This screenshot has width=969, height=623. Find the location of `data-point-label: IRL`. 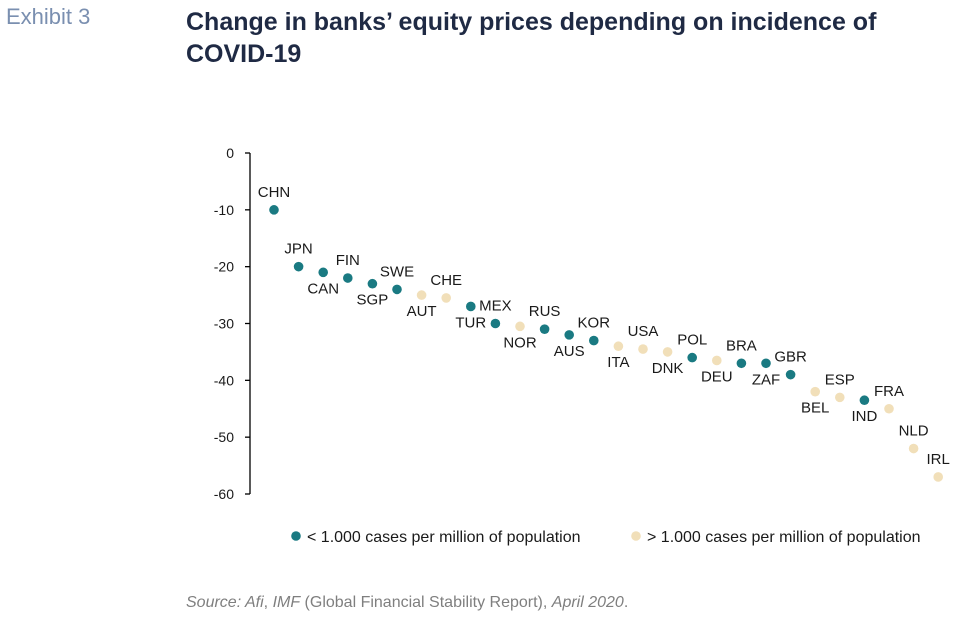

data-point-label: IRL is located at coordinates (938, 459).